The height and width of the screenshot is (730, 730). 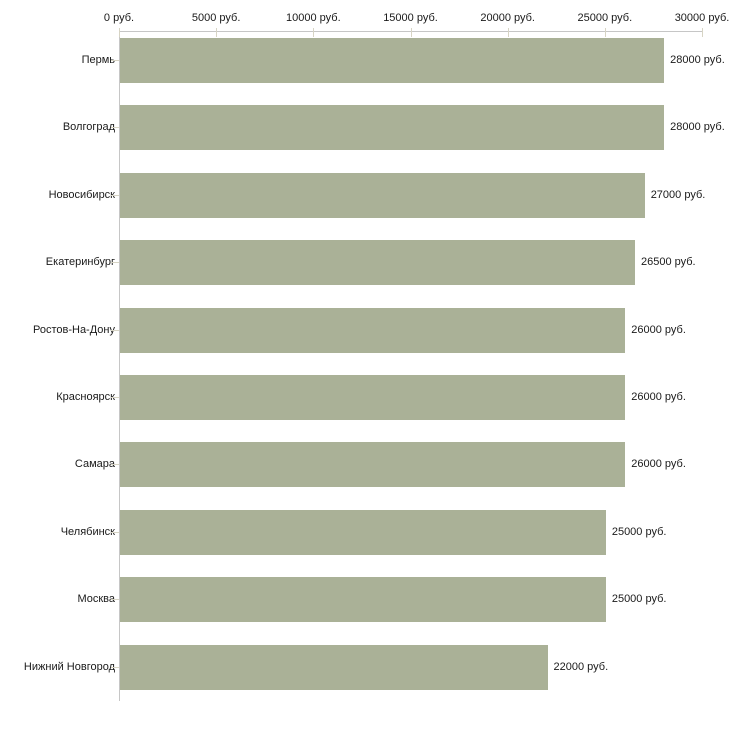 What do you see at coordinates (363, 600) in the screenshot?
I see `bar-Москва` at bounding box center [363, 600].